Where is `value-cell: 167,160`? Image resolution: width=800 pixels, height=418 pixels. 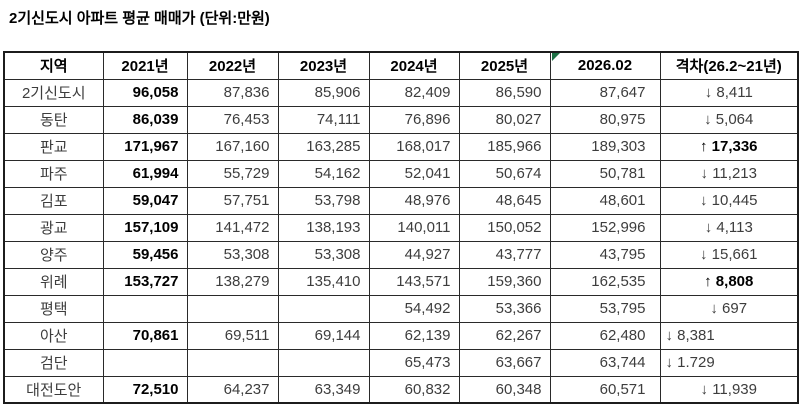 value-cell: 167,160 is located at coordinates (232, 146).